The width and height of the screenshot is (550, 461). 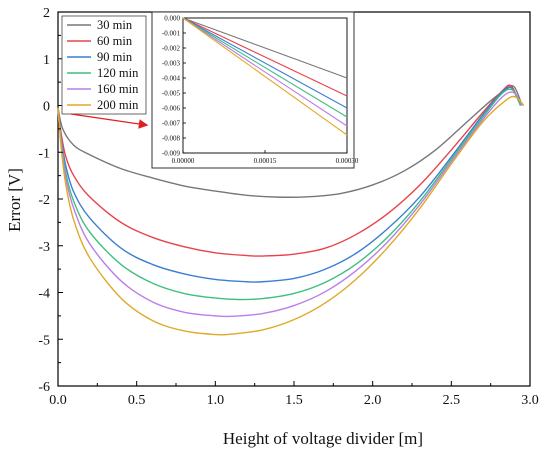 What do you see at coordinates (171, 49) in the screenshot?
I see `inset-y-tick-label: -0.002` at bounding box center [171, 49].